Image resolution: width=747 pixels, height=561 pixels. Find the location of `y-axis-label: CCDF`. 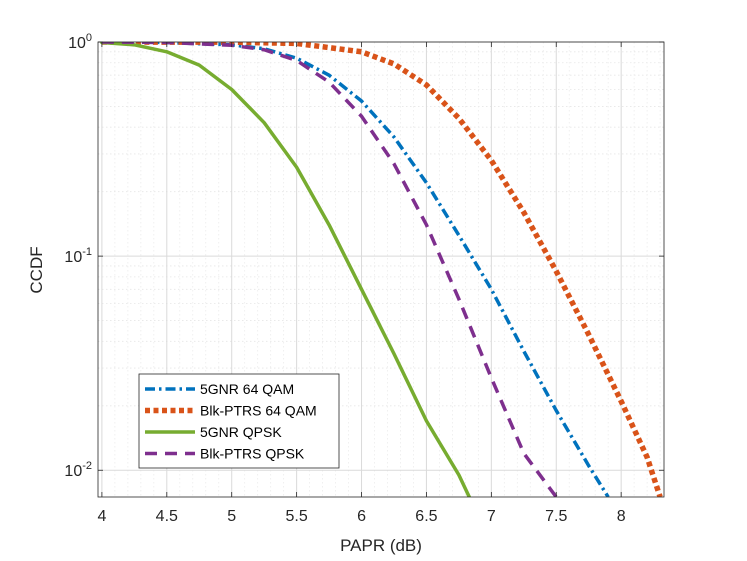

y-axis-label: CCDF is located at coordinates (36, 269).